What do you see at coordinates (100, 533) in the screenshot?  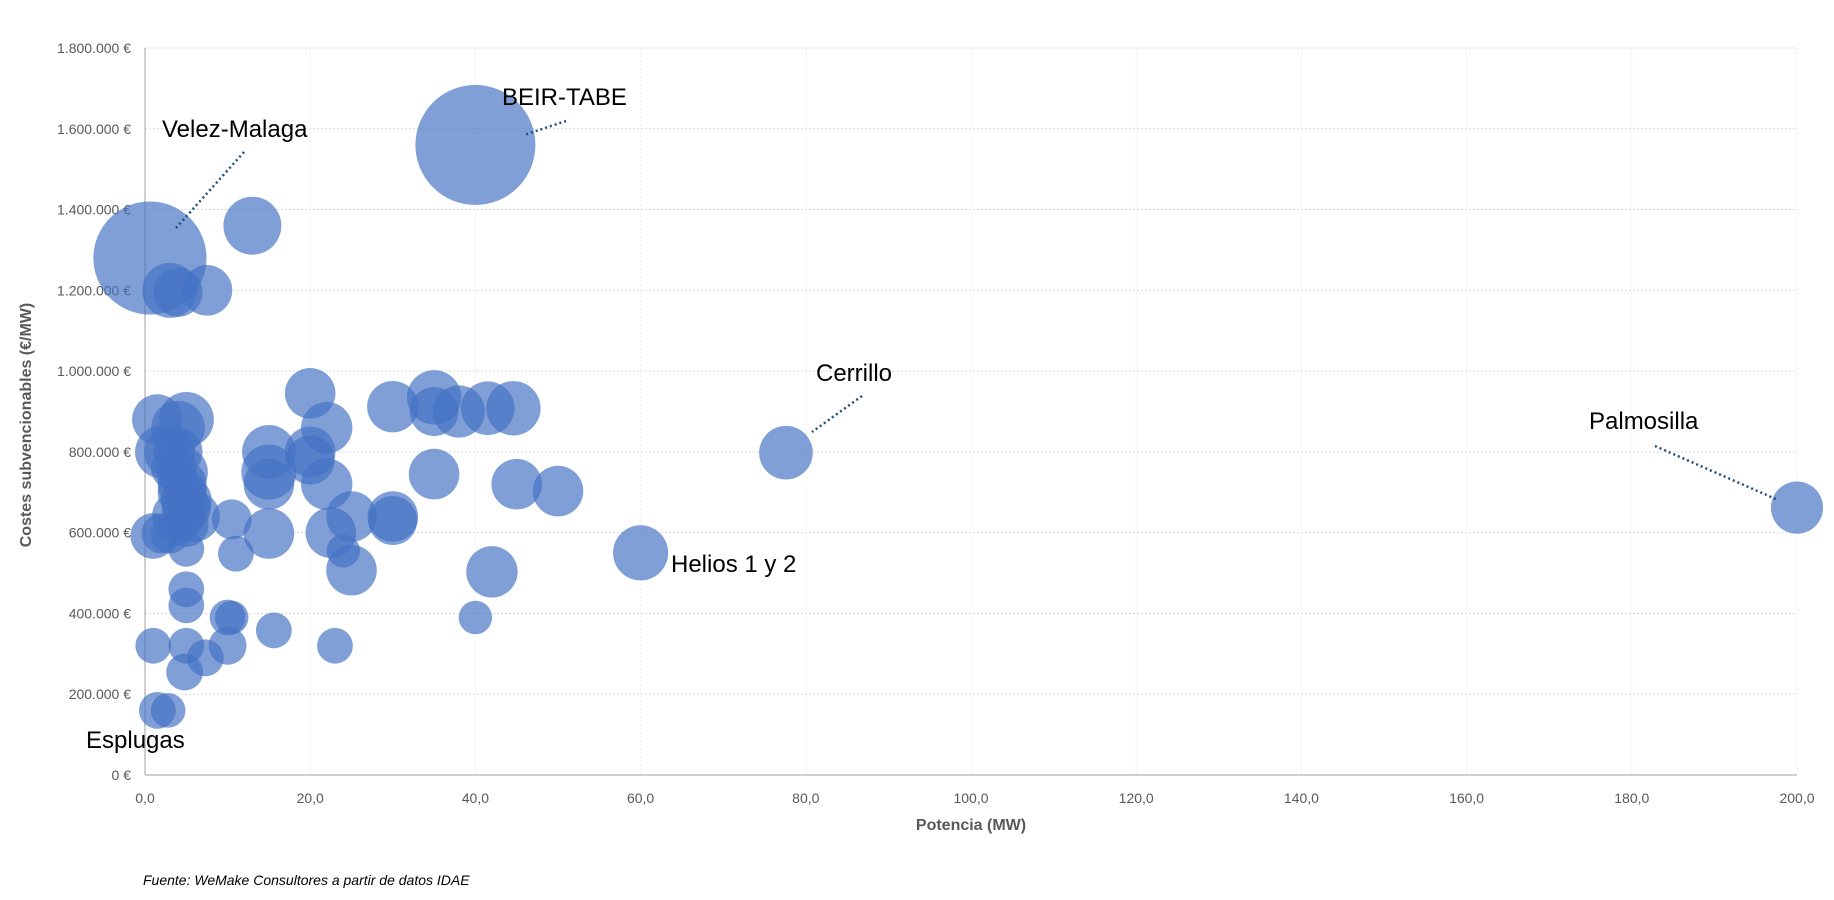 I see `y-tick-label: 600.000 €` at bounding box center [100, 533].